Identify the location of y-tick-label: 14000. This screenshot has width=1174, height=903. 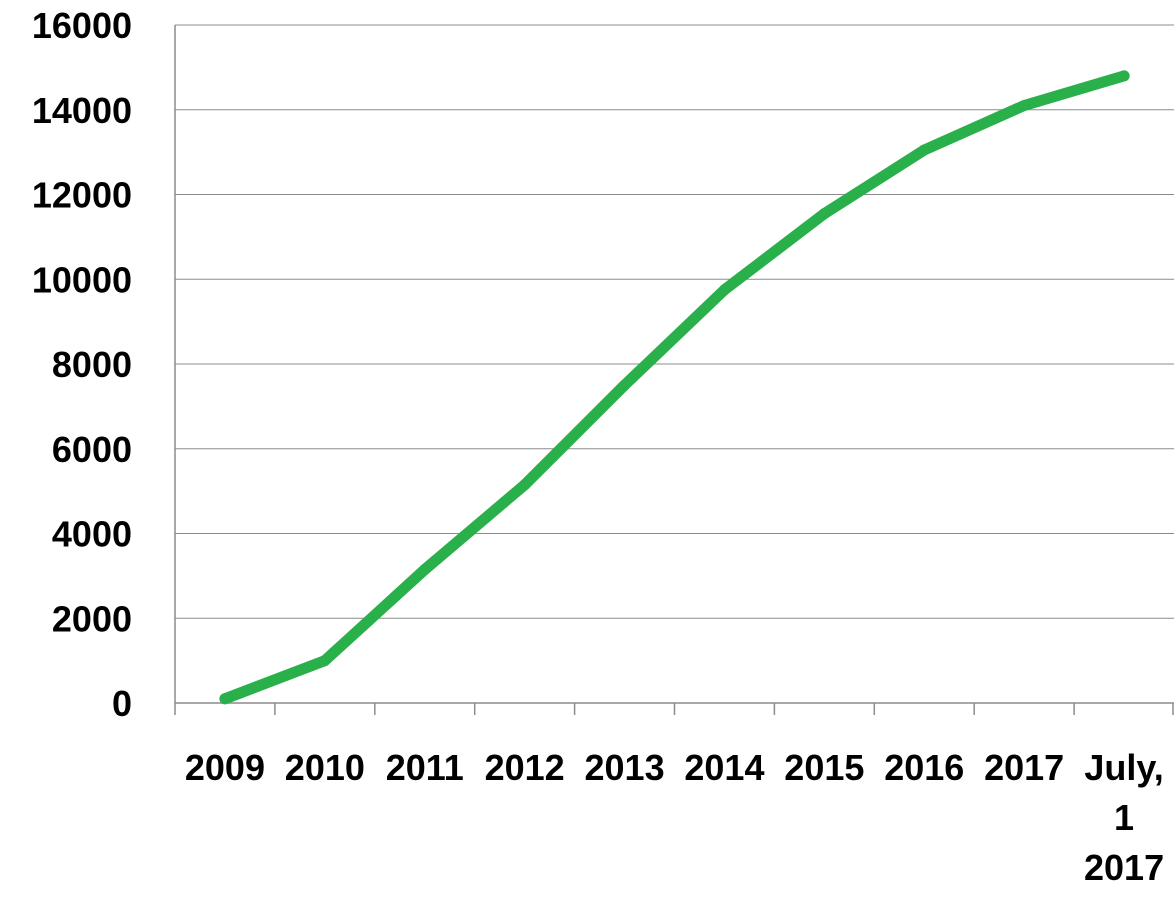
(82, 110).